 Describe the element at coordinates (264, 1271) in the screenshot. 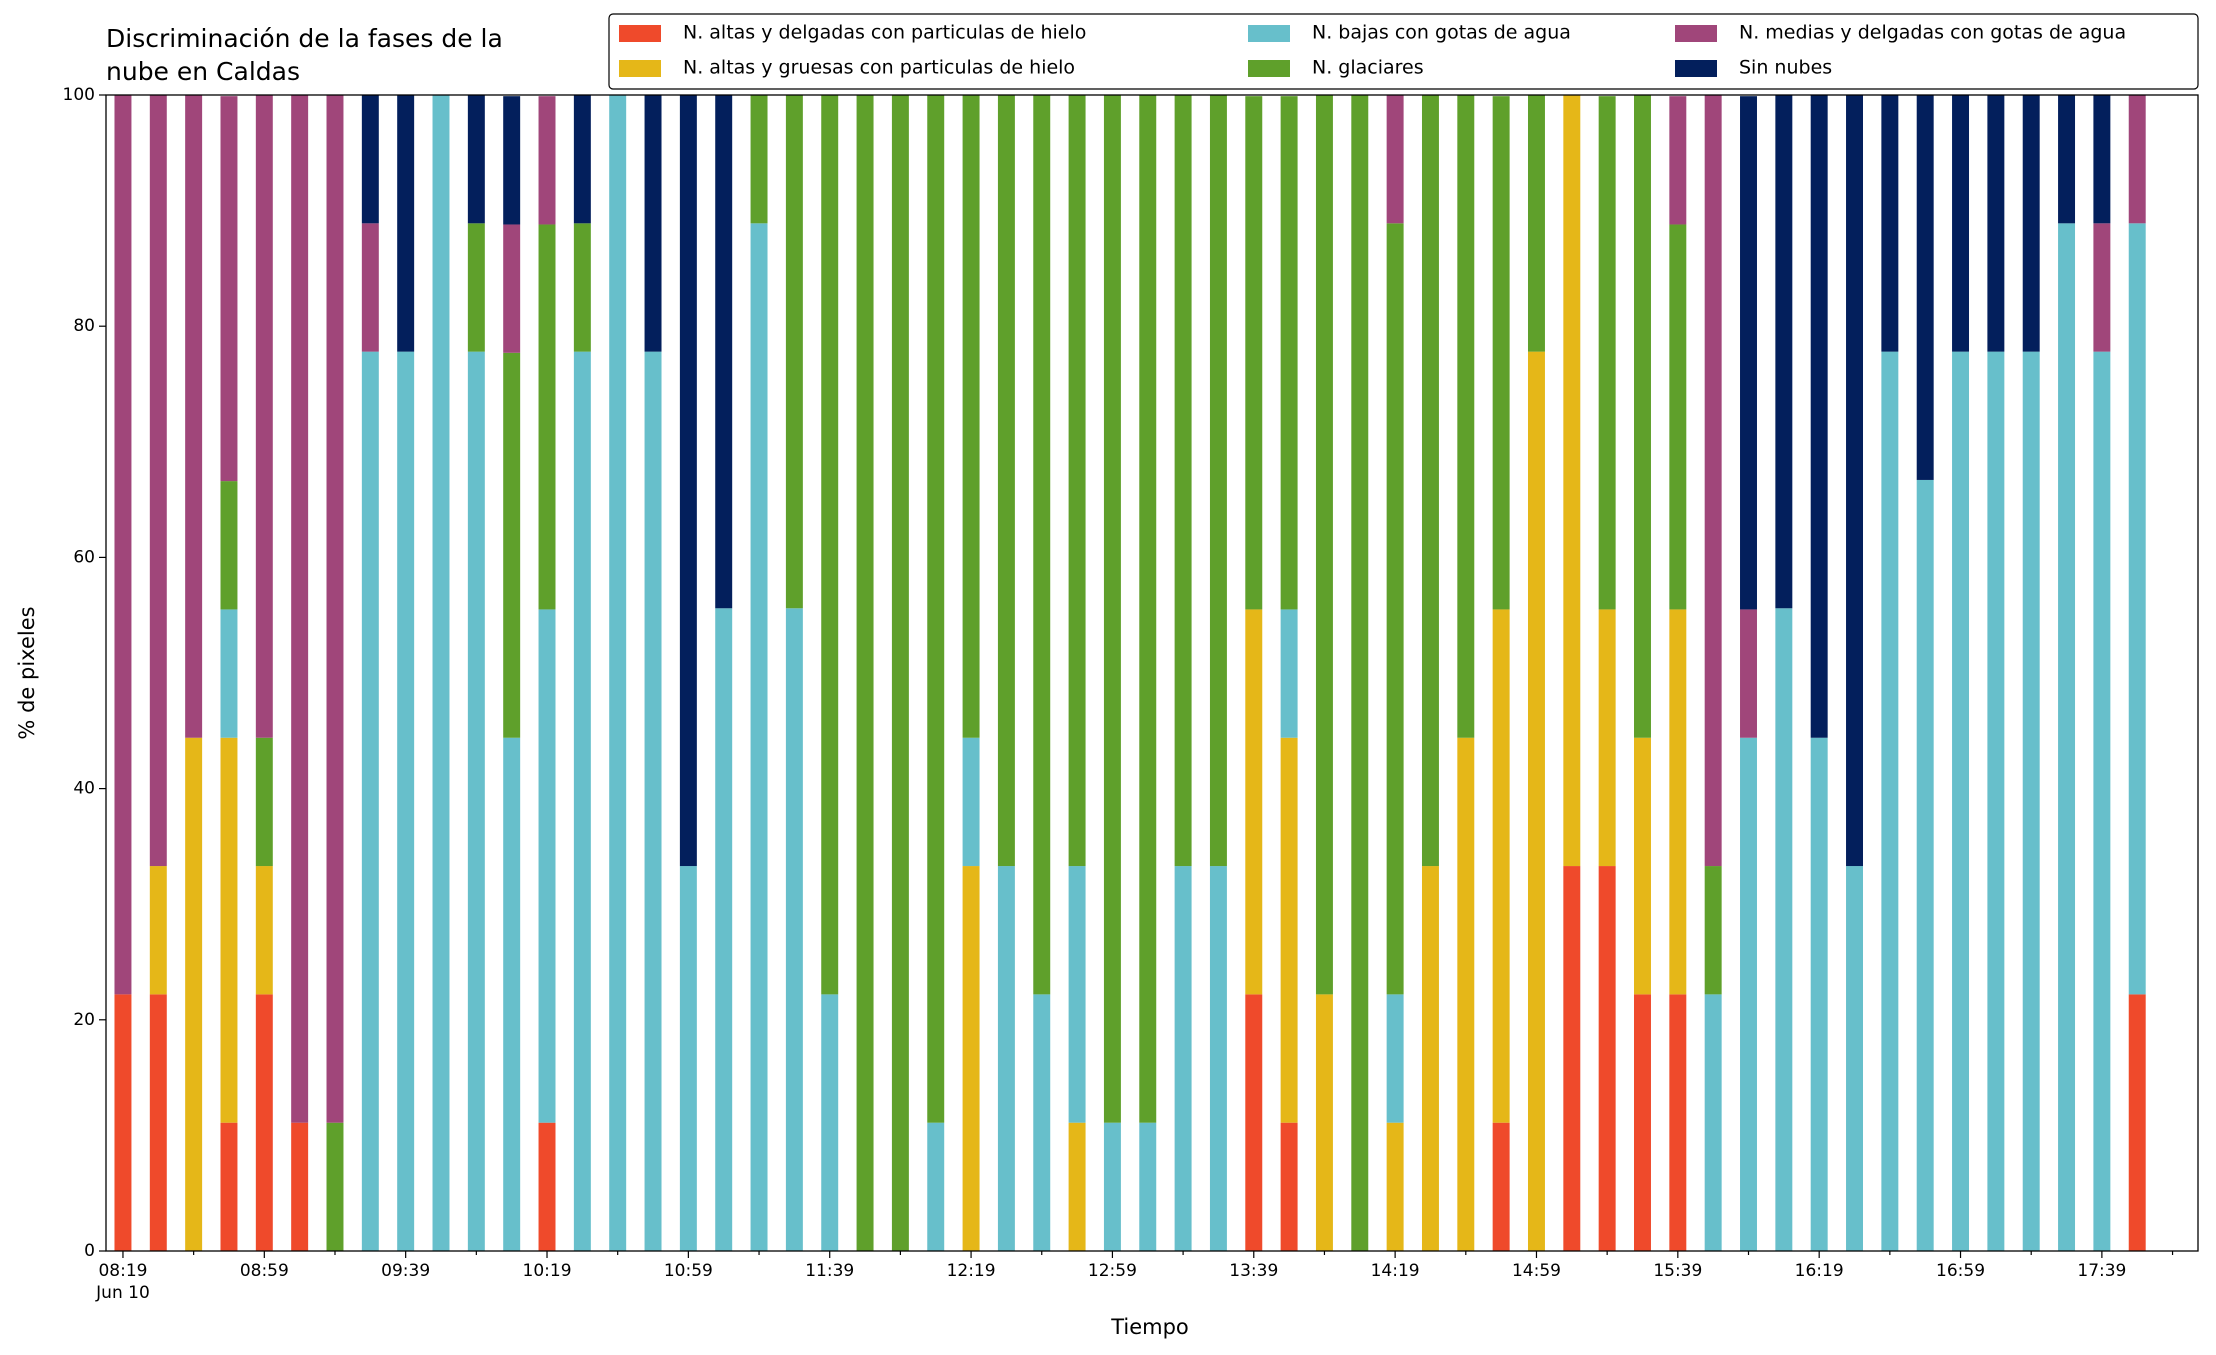

I see `x-tick-label: 08:59` at that location.